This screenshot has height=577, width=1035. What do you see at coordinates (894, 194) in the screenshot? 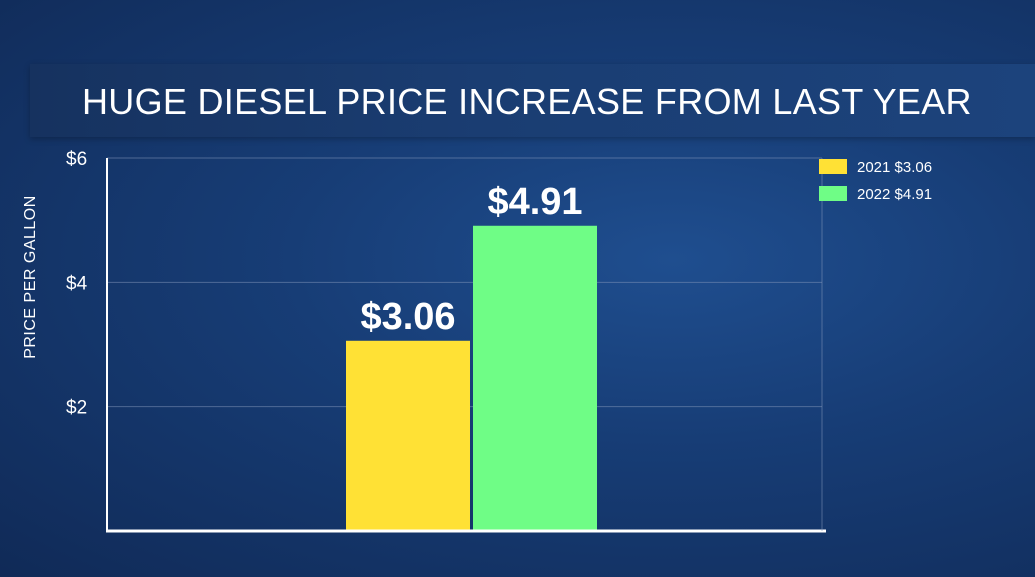
I see `legend-label: 2022 $4.91` at bounding box center [894, 194].